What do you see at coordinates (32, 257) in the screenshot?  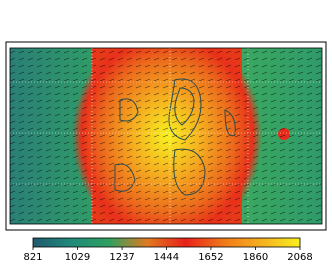 I see `colorbar-tick-label: 821` at bounding box center [32, 257].